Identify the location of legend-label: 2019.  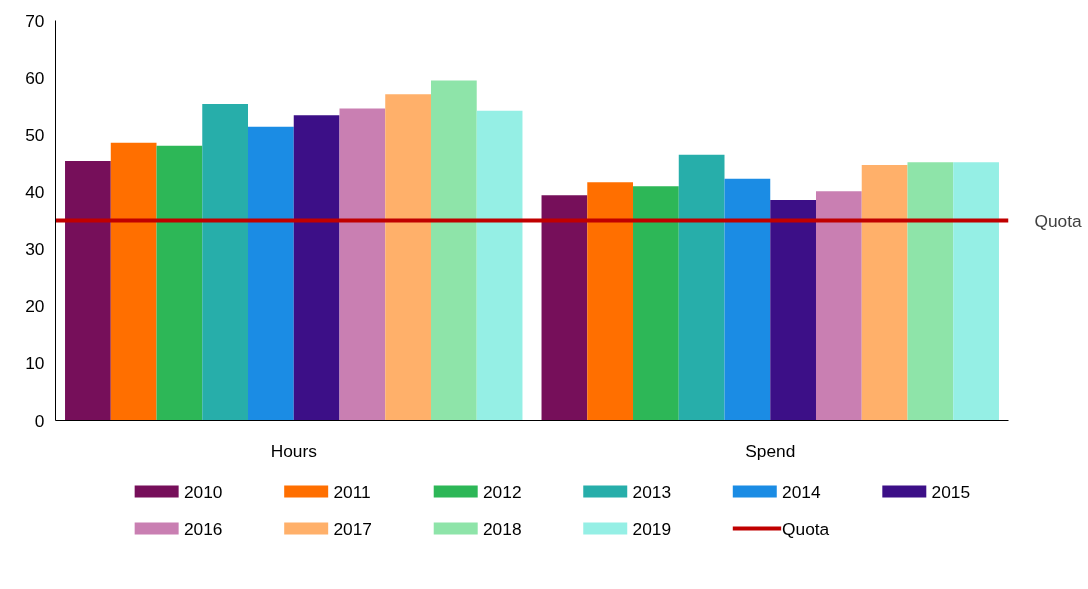
(652, 528).